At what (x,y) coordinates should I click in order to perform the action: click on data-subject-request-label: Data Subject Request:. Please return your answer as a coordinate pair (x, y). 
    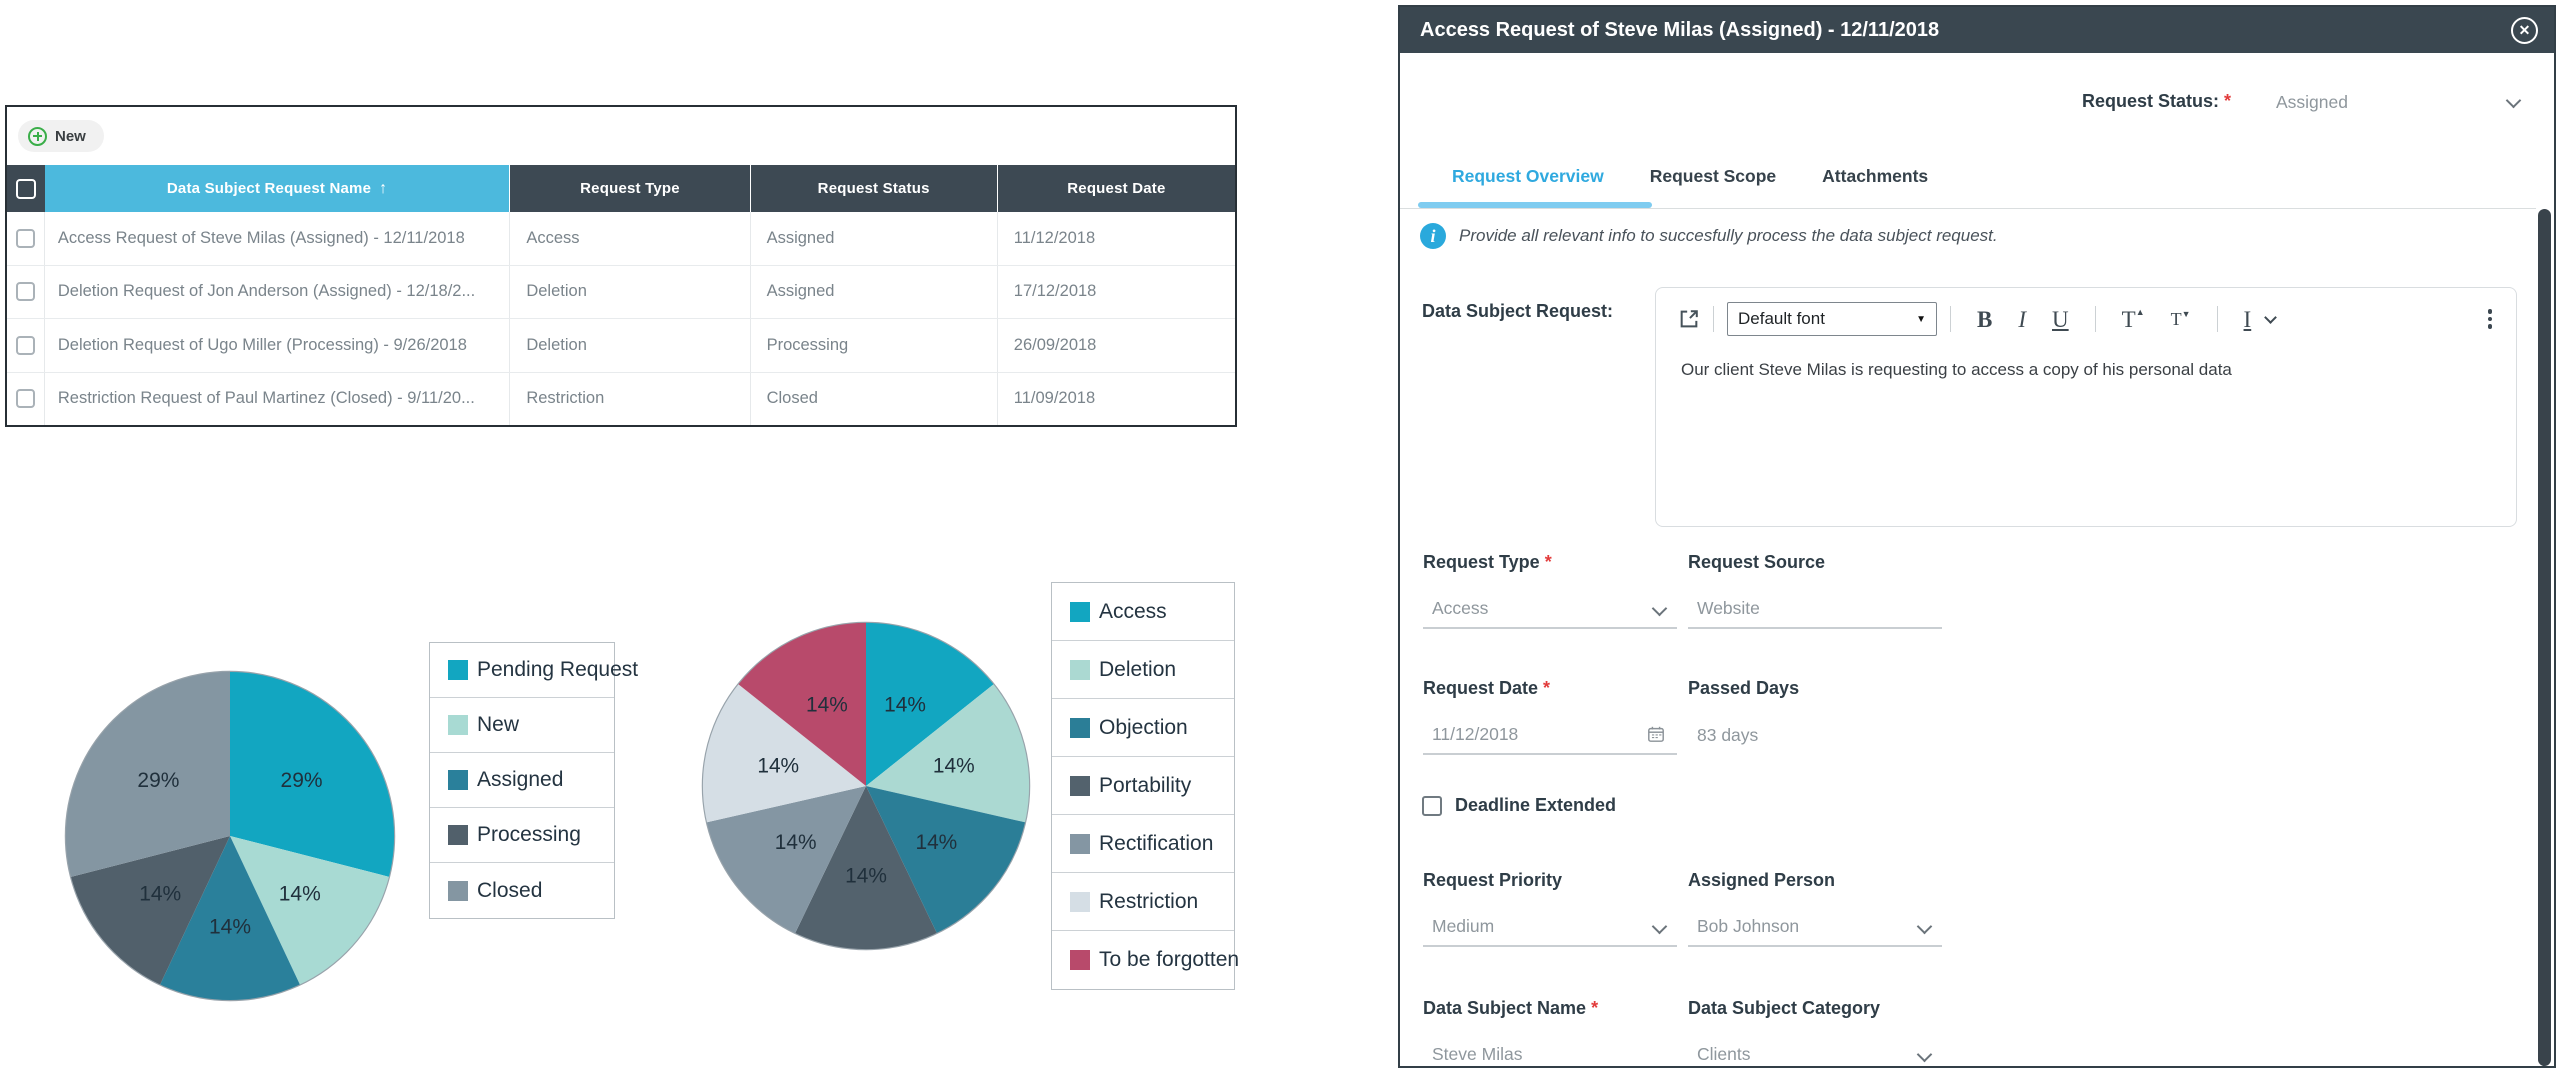
    Looking at the image, I should click on (1518, 311).